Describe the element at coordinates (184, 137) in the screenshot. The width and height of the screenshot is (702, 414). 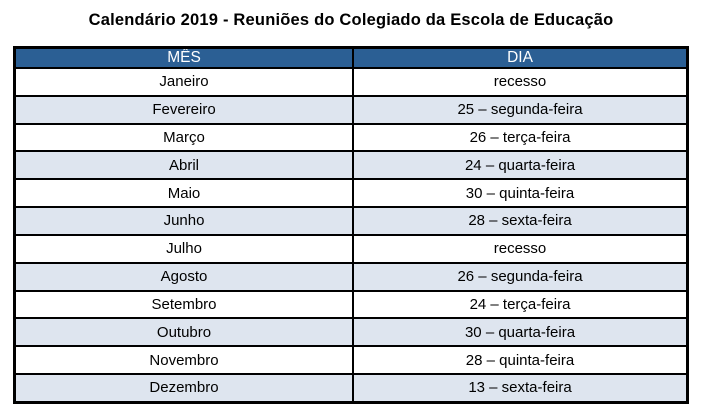
I see `month-cell: Março` at that location.